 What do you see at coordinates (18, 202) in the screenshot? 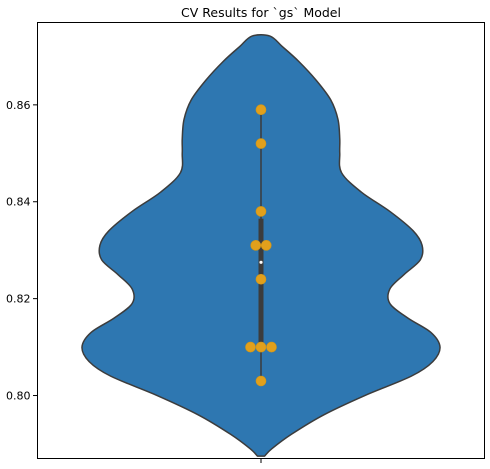
I see `y-tick-label: 0.84` at bounding box center [18, 202].